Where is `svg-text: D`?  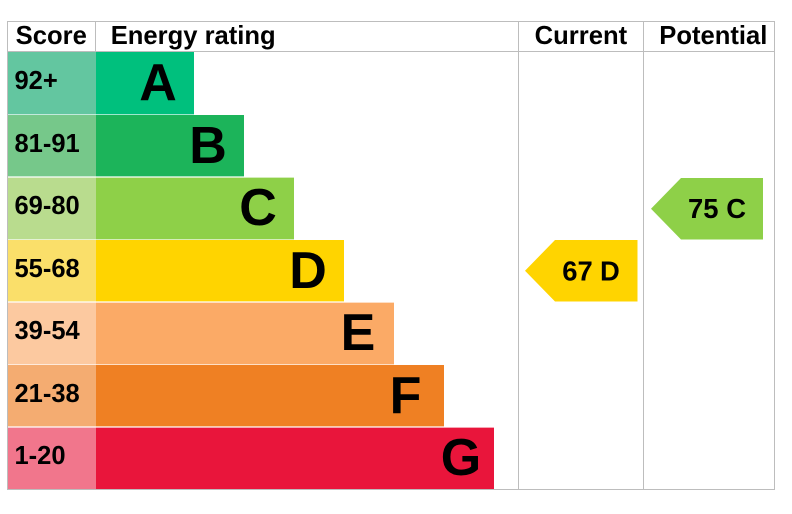
svg-text: D is located at coordinates (610, 271).